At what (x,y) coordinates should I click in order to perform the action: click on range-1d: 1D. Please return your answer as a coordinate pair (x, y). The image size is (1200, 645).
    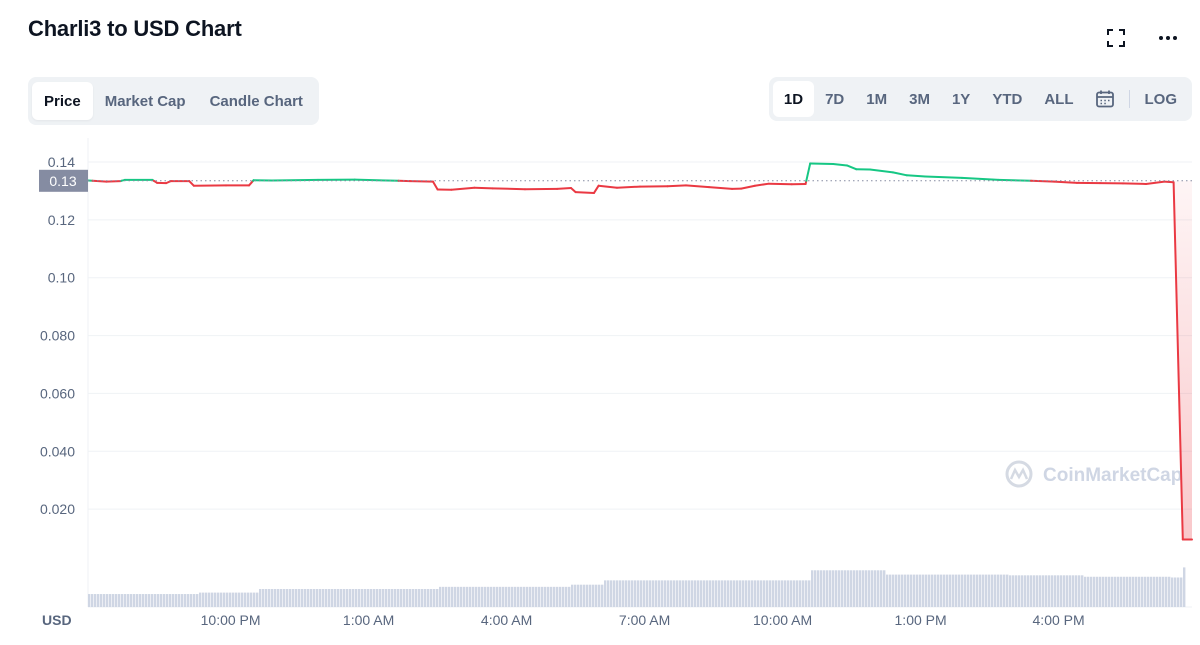
    Looking at the image, I should click on (793, 99).